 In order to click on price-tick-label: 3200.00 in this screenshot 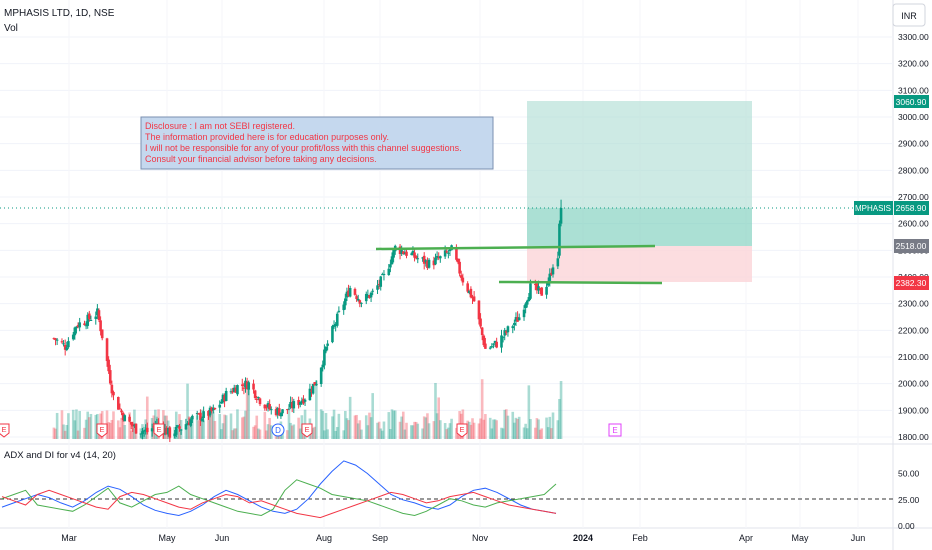, I will do `click(913, 64)`.